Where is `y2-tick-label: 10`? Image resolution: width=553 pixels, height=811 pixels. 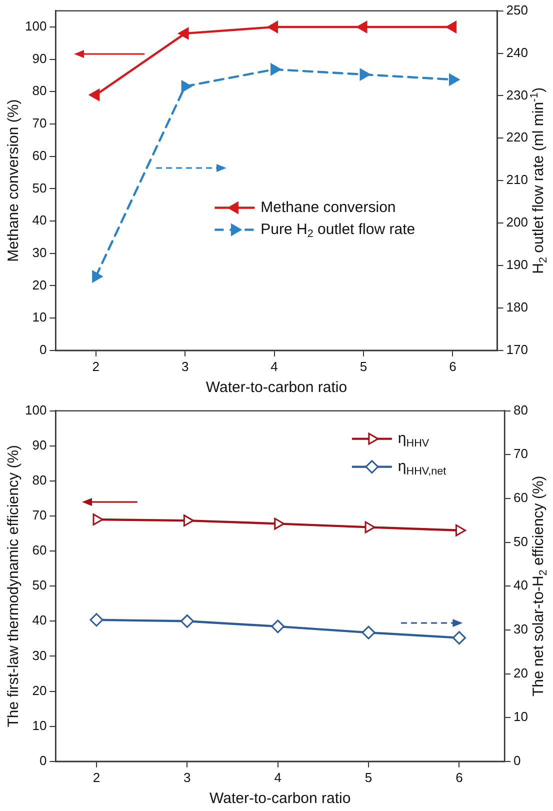 y2-tick-label: 10 is located at coordinates (521, 716).